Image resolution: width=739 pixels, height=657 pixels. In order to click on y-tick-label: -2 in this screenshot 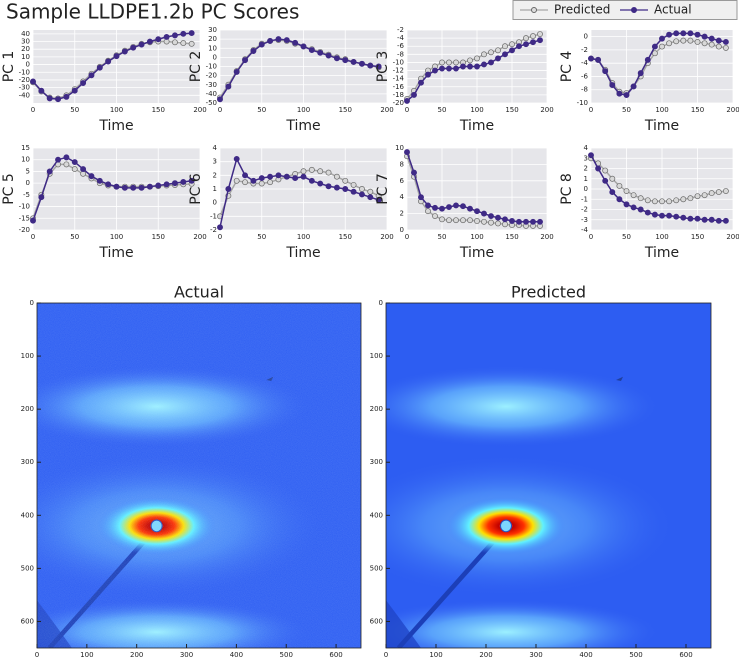, I will do `click(584, 50)`.